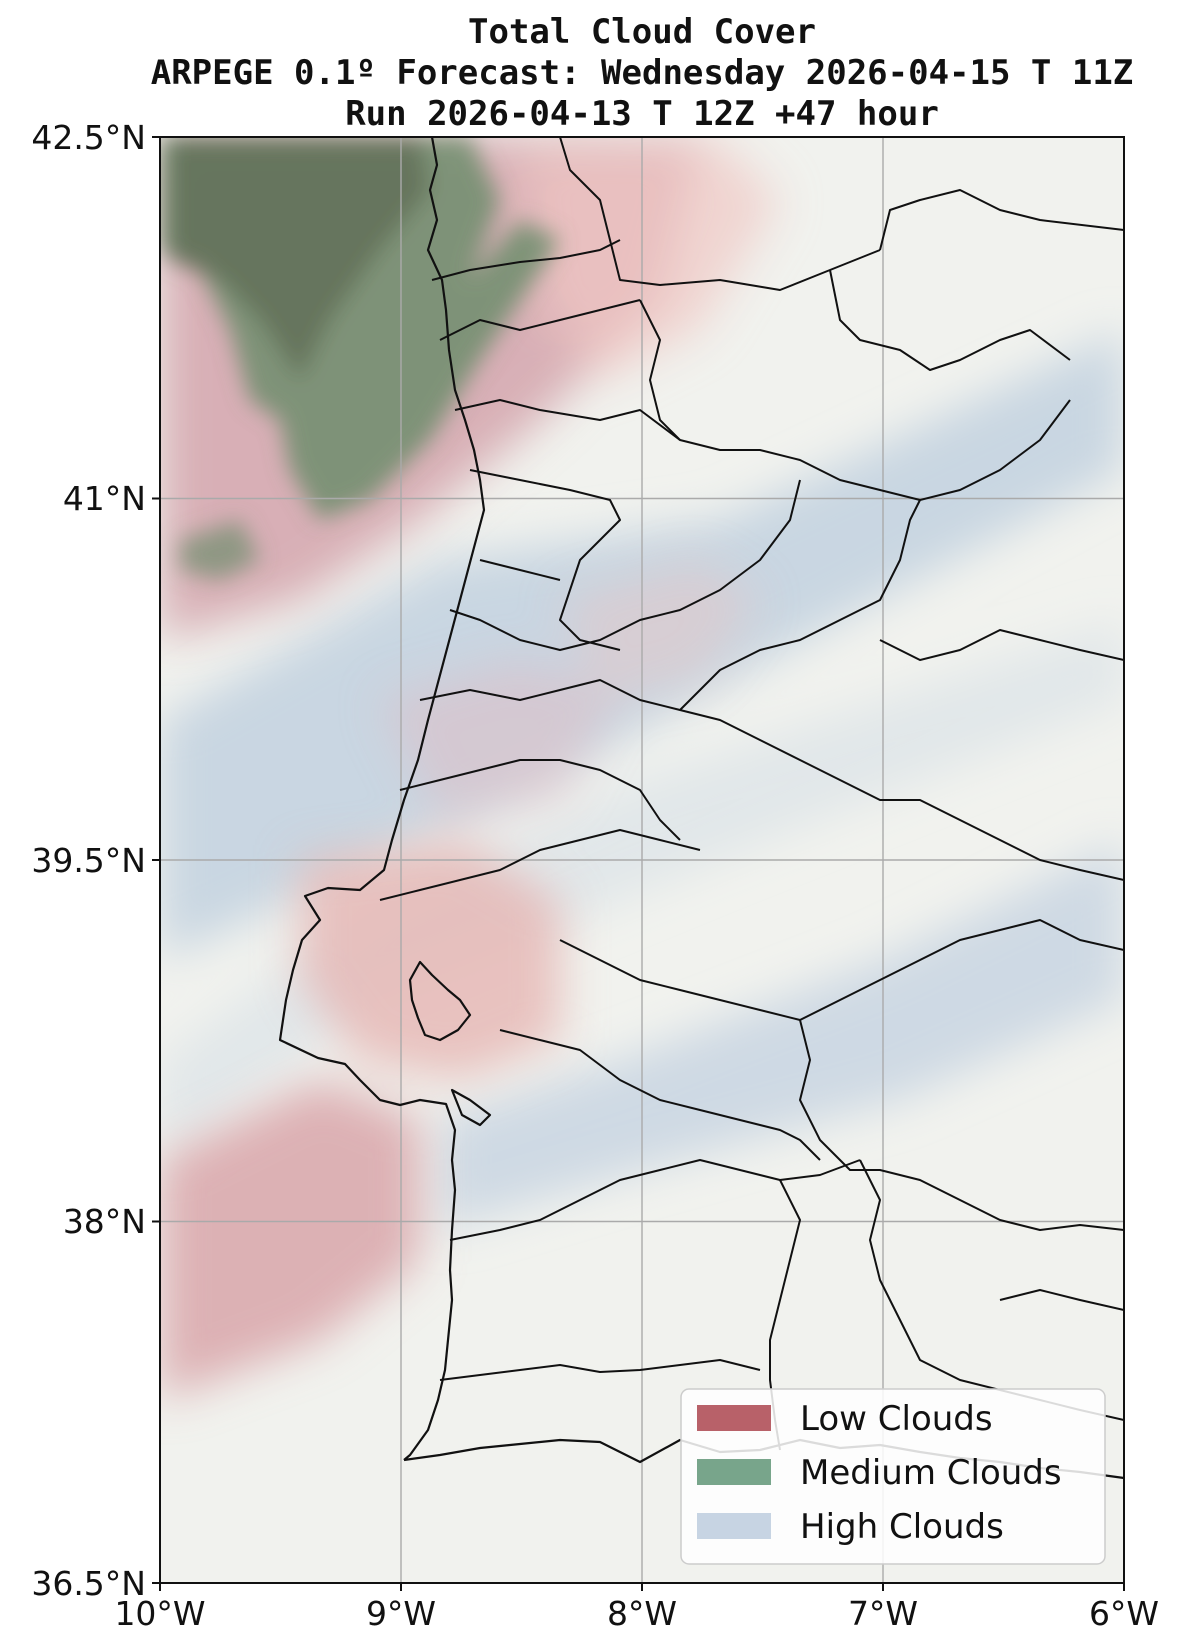 The image size is (1197, 1644). I want to click on y-axis-labels: 42.5°N 41°N 39.5°N 38°N 36.5°N, so click(88, 860).